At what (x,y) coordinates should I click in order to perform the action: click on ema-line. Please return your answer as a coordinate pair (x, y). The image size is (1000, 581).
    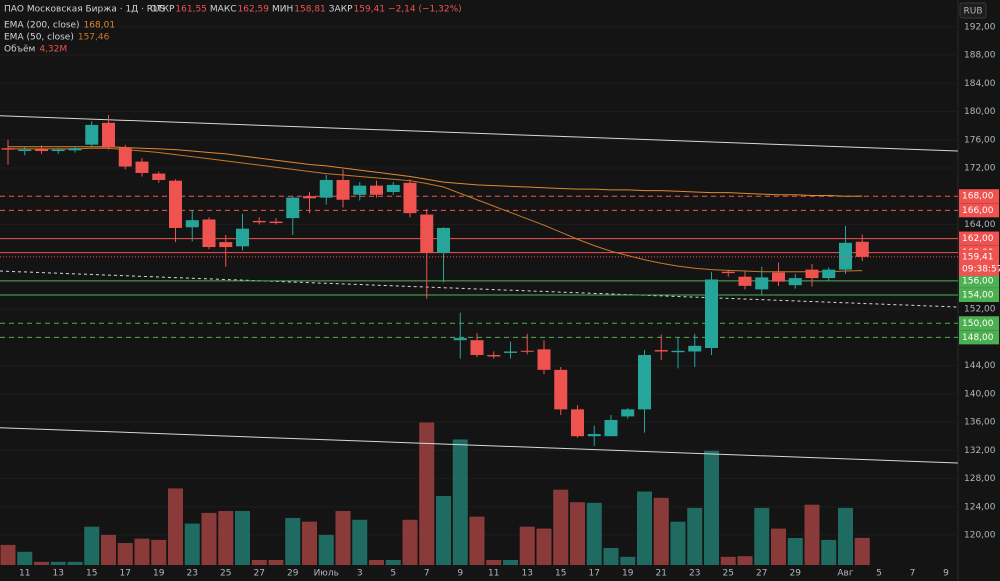
    Looking at the image, I should click on (435, 171).